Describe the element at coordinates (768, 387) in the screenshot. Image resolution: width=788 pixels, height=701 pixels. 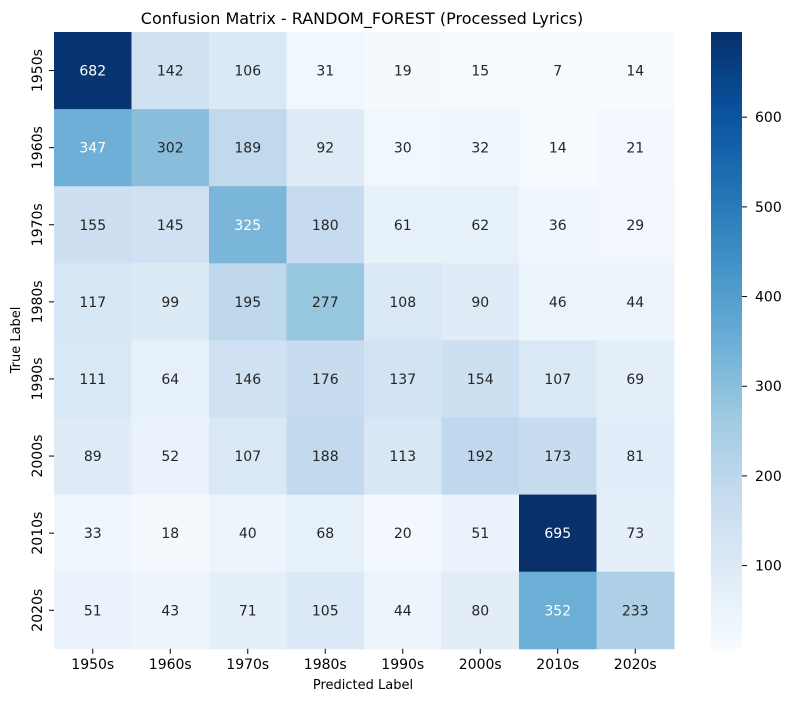
I see `colorbar-tick-label: 300` at that location.